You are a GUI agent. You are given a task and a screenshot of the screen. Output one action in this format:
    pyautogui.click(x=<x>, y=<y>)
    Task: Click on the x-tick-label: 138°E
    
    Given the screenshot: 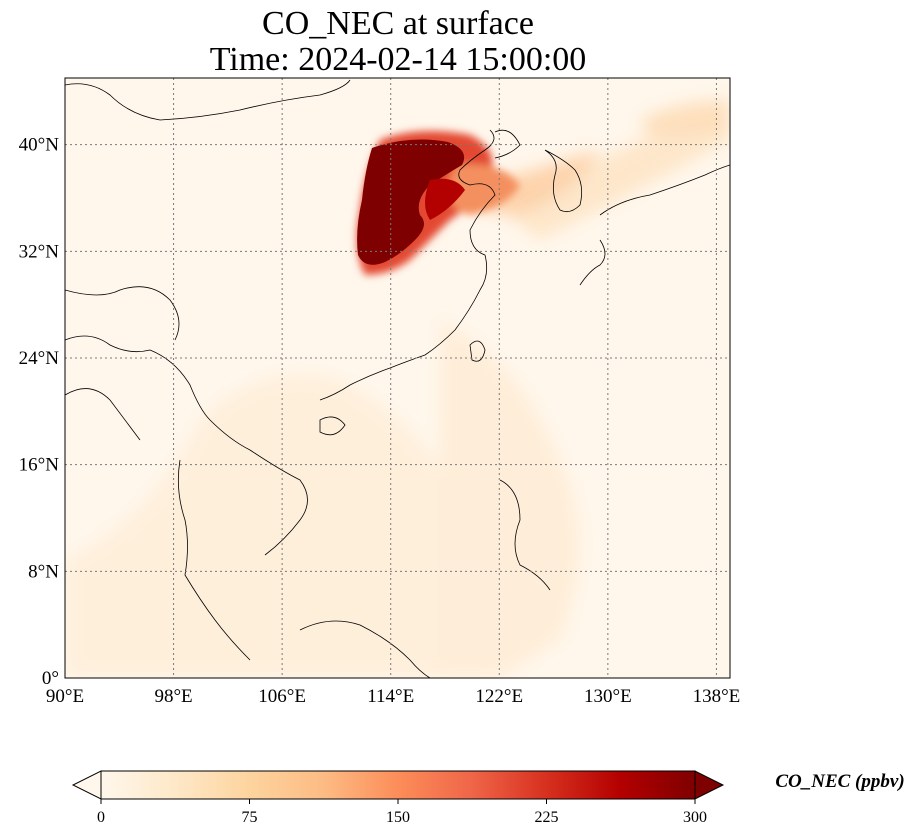 What is the action you would take?
    pyautogui.click(x=717, y=696)
    